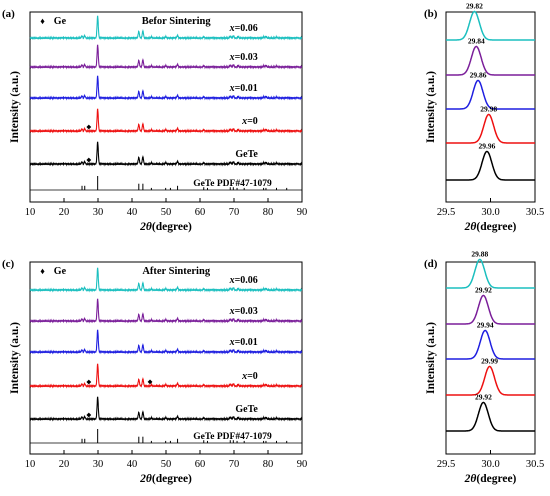  What do you see at coordinates (479, 253) in the screenshot?
I see `peak-value-label: 29.88` at bounding box center [479, 253].